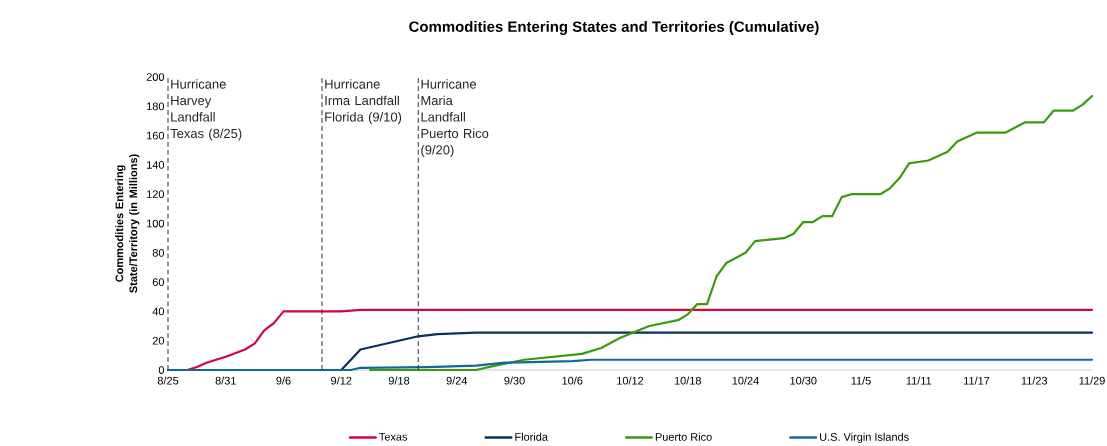 The image size is (1107, 446). I want to click on y-tick-label: 120, so click(156, 194).